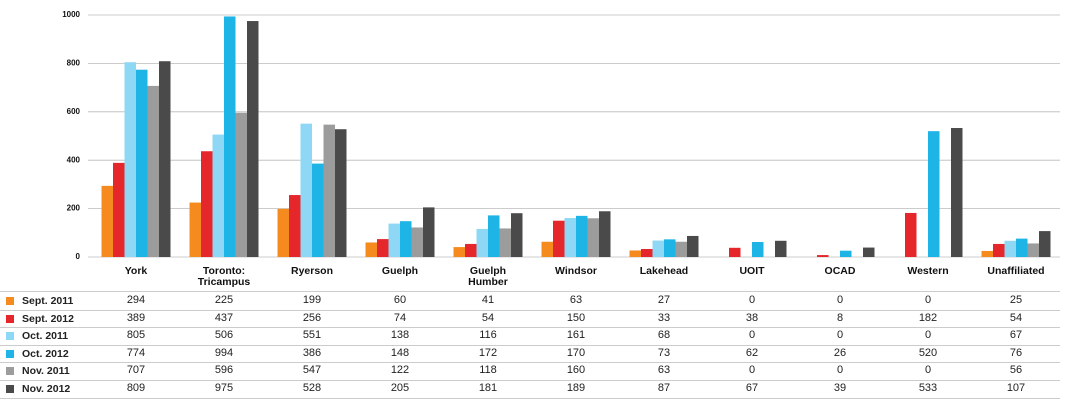 Image resolution: width=1065 pixels, height=415 pixels. What do you see at coordinates (312, 352) in the screenshot?
I see `table-cell: 386` at bounding box center [312, 352].